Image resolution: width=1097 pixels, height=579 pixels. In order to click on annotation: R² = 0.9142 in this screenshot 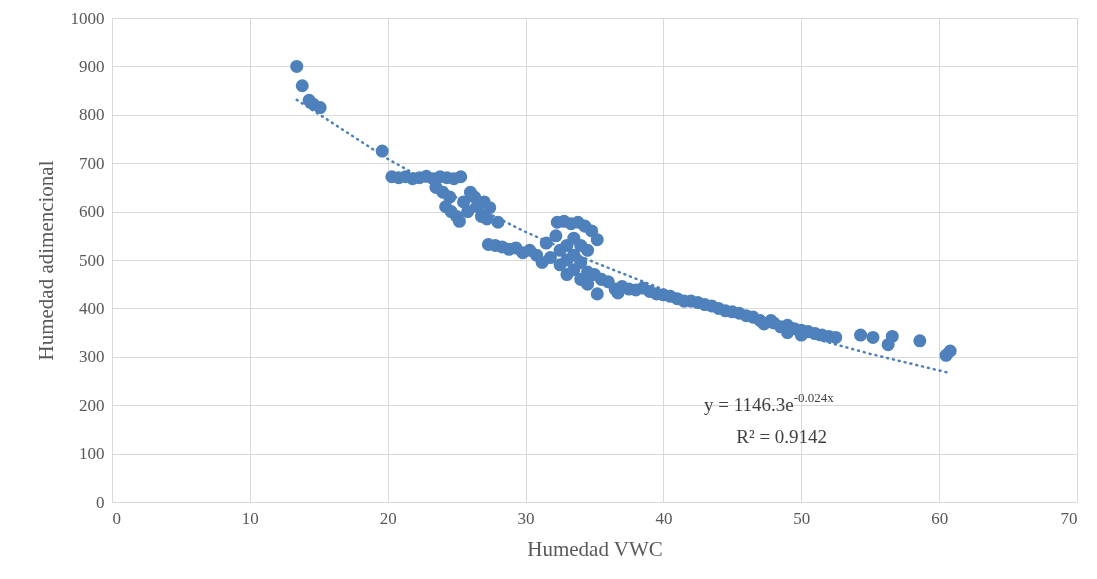, I will do `click(782, 436)`.